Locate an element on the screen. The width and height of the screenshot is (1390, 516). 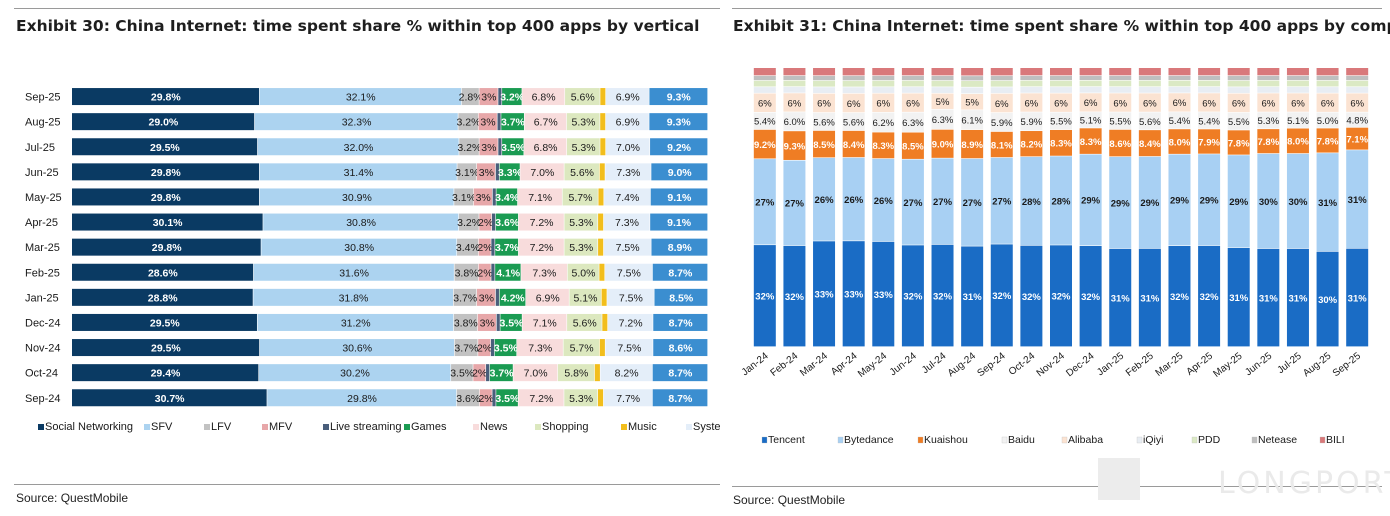
data-label: 29% is located at coordinates (1210, 201).